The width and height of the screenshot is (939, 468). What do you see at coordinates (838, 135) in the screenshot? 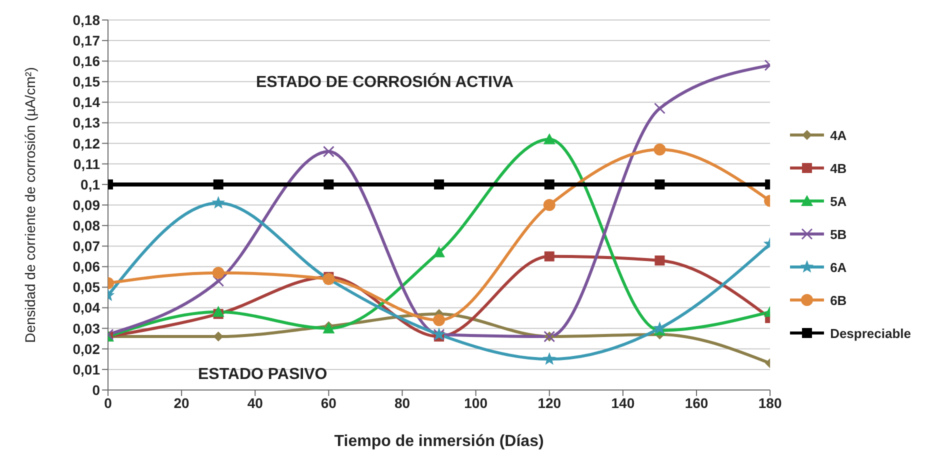
I see `legend-label: 4A` at bounding box center [838, 135].